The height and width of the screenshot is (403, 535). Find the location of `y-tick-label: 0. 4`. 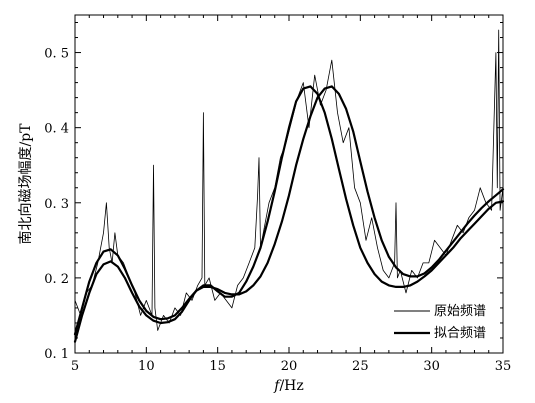

y-tick-label: 0. 4 is located at coordinates (56, 129).